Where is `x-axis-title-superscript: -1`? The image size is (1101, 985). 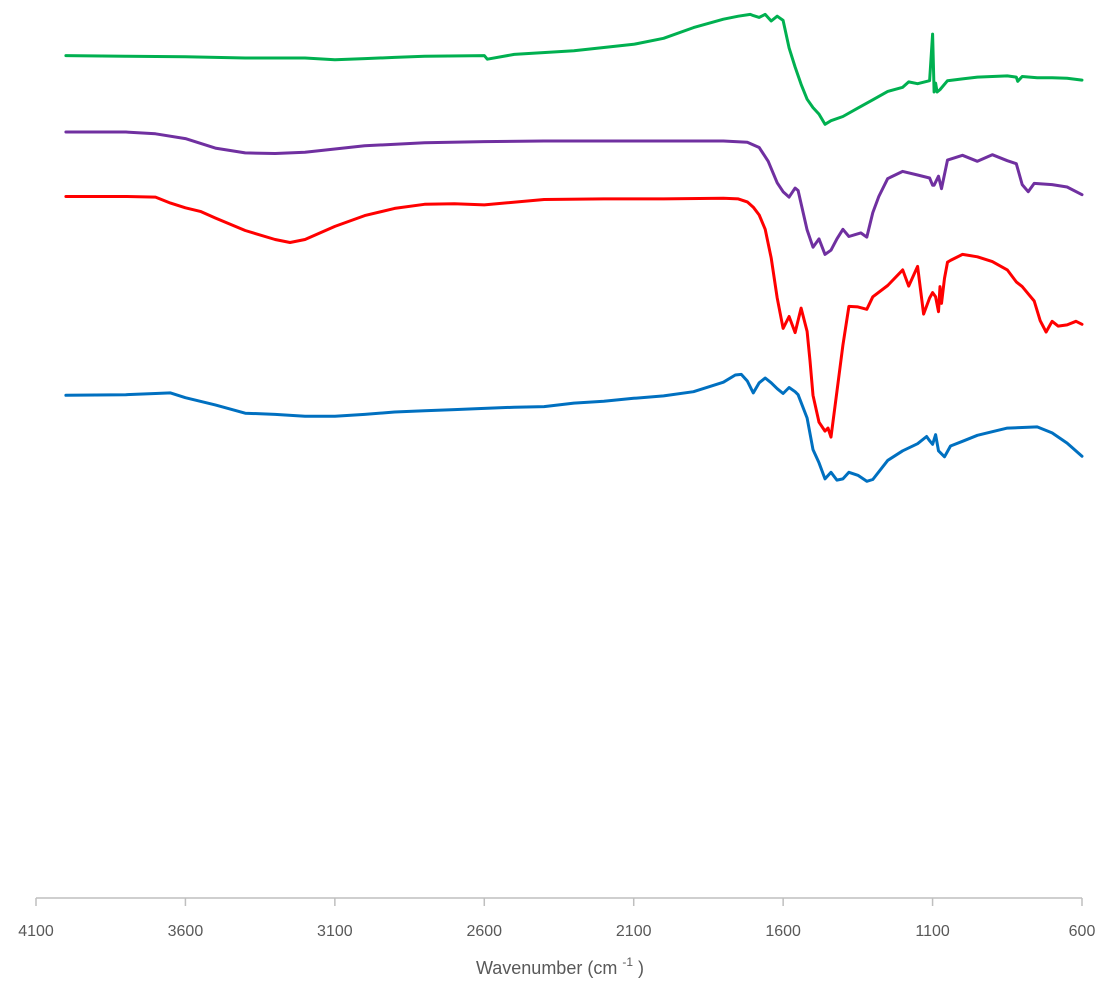
x-axis-title-superscript: -1 is located at coordinates (627, 962).